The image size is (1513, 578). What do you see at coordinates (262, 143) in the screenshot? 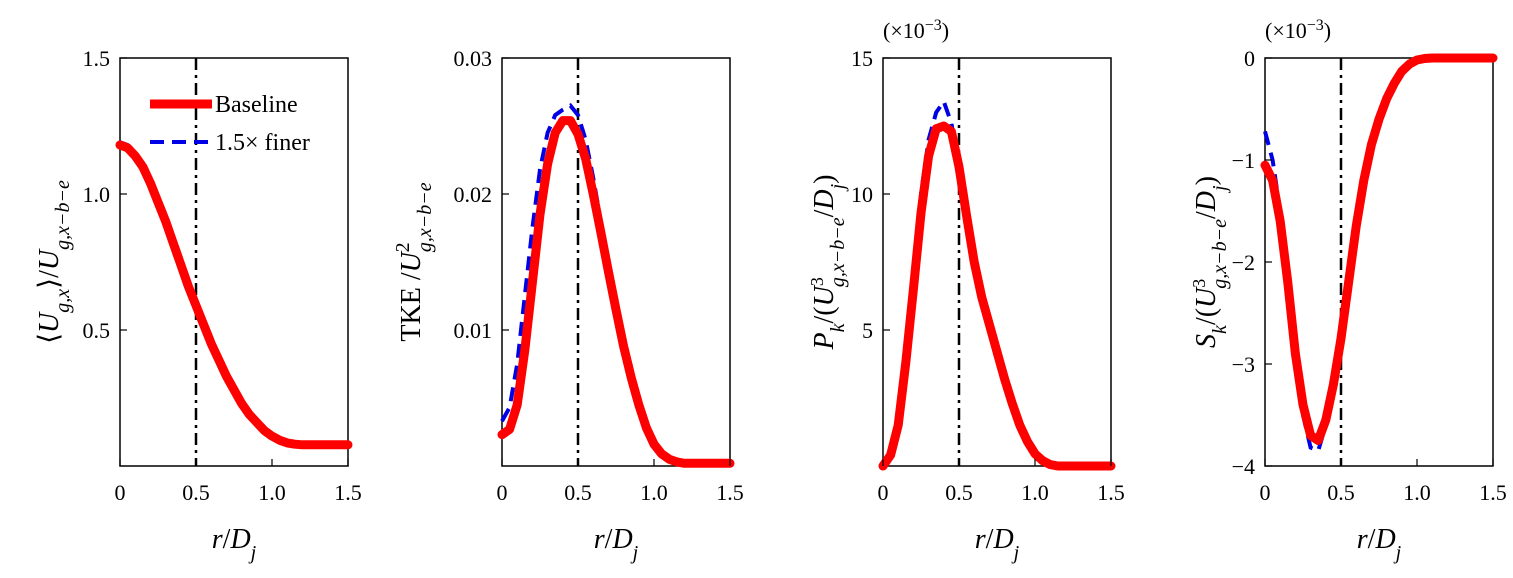
I see `legend-label-finer: 1.5× finer` at bounding box center [262, 143].